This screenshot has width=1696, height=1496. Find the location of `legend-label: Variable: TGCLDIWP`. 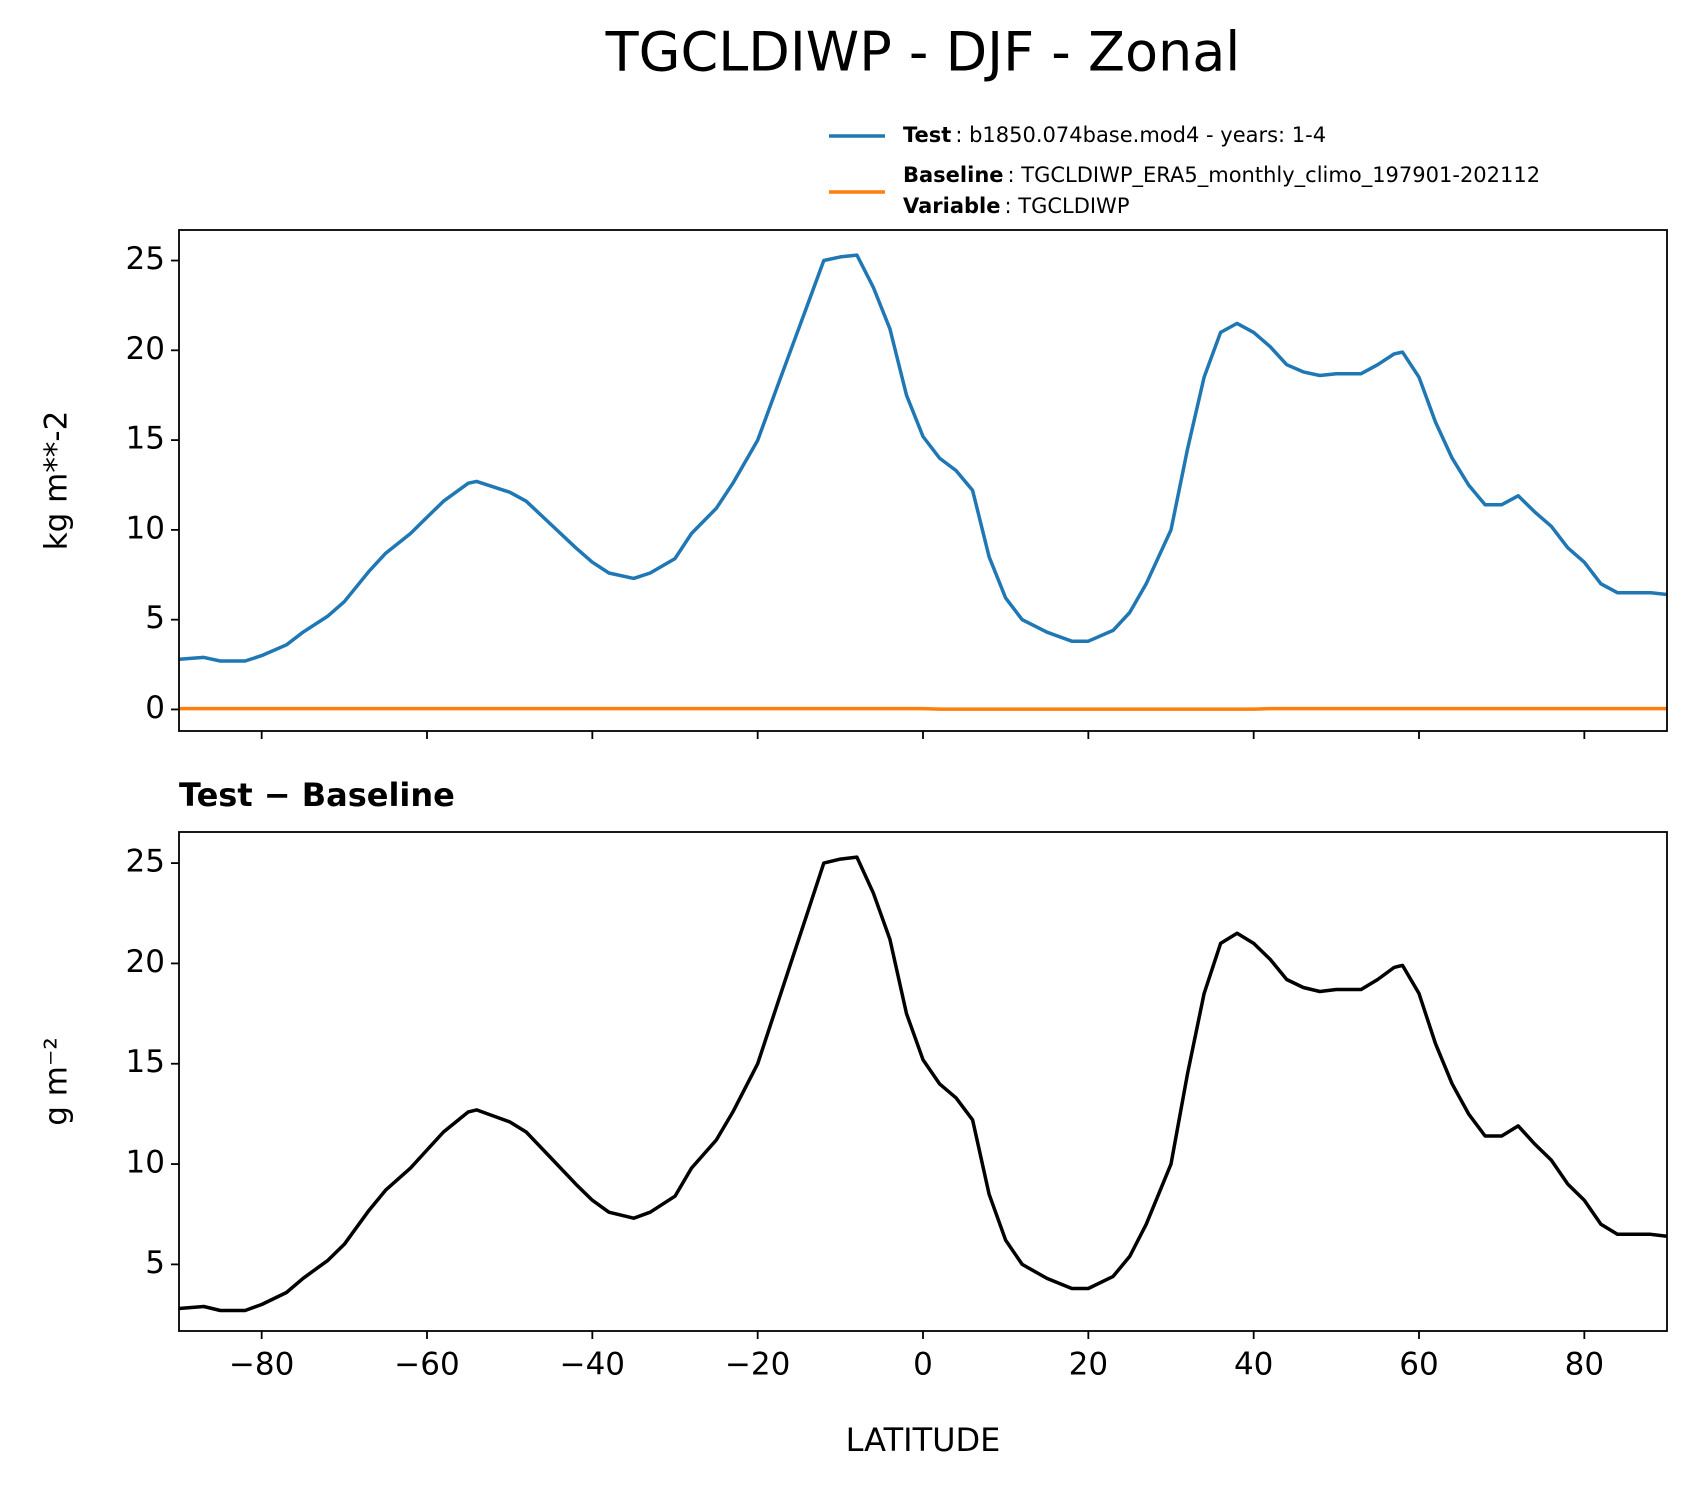

legend-label: Variable: TGCLDIWP is located at coordinates (1016, 206).